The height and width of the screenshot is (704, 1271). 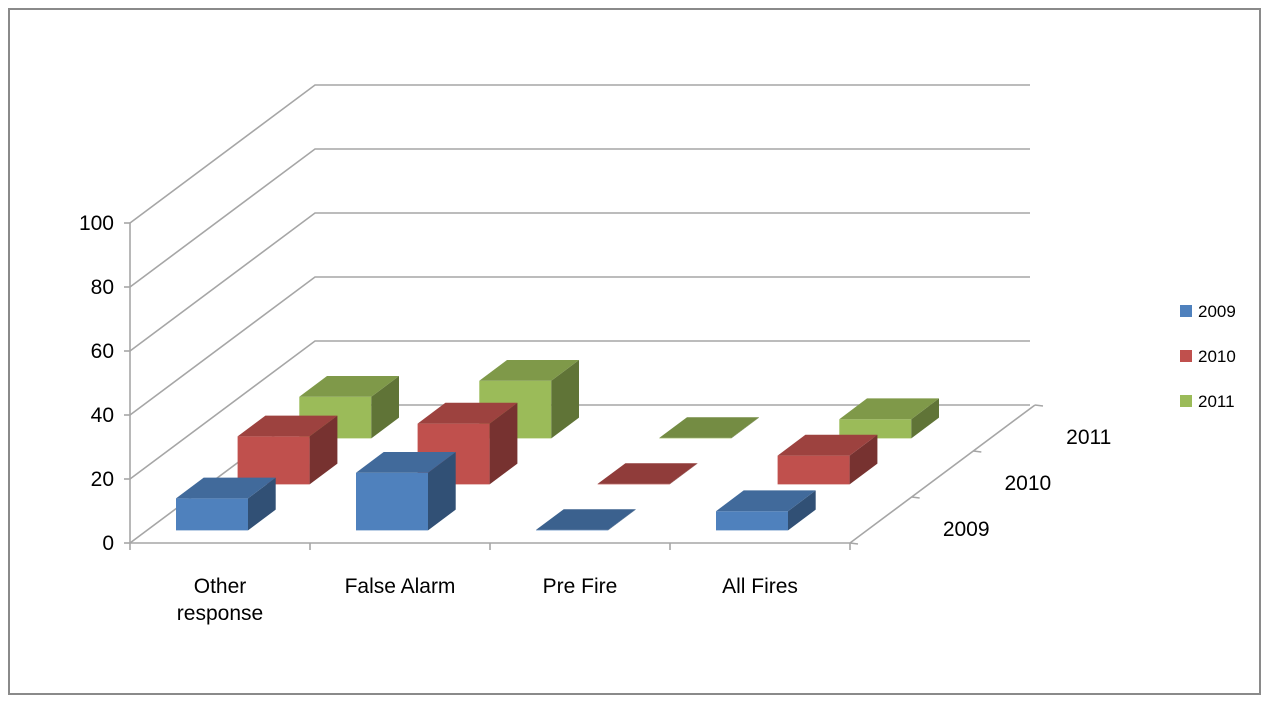 I want to click on depth-label: 2011, so click(x=1088, y=437).